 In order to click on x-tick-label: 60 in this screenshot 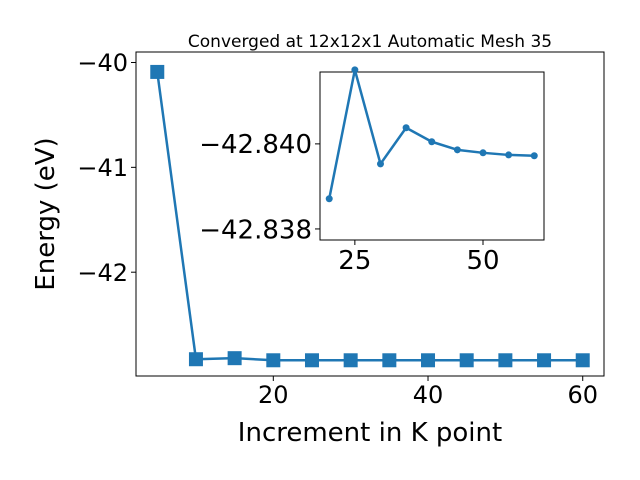, I will do `click(582, 395)`.